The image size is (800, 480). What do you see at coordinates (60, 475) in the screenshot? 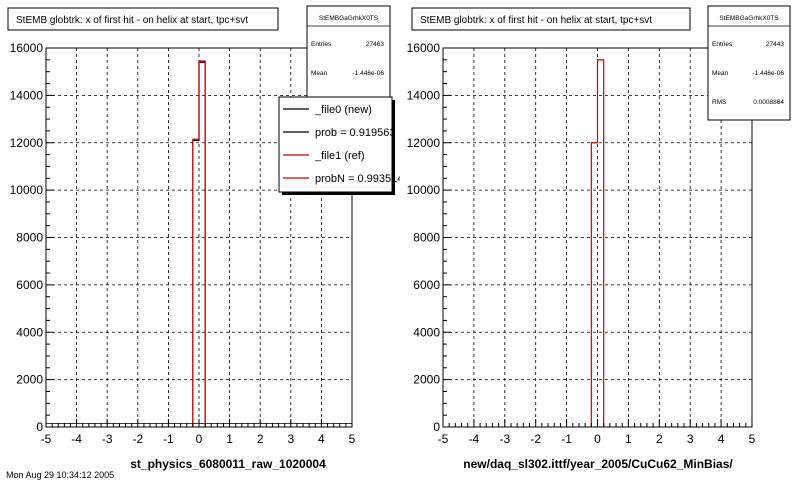
I see `footer-timestamp: Mon Aug 29 10:34:12 2005` at bounding box center [60, 475].